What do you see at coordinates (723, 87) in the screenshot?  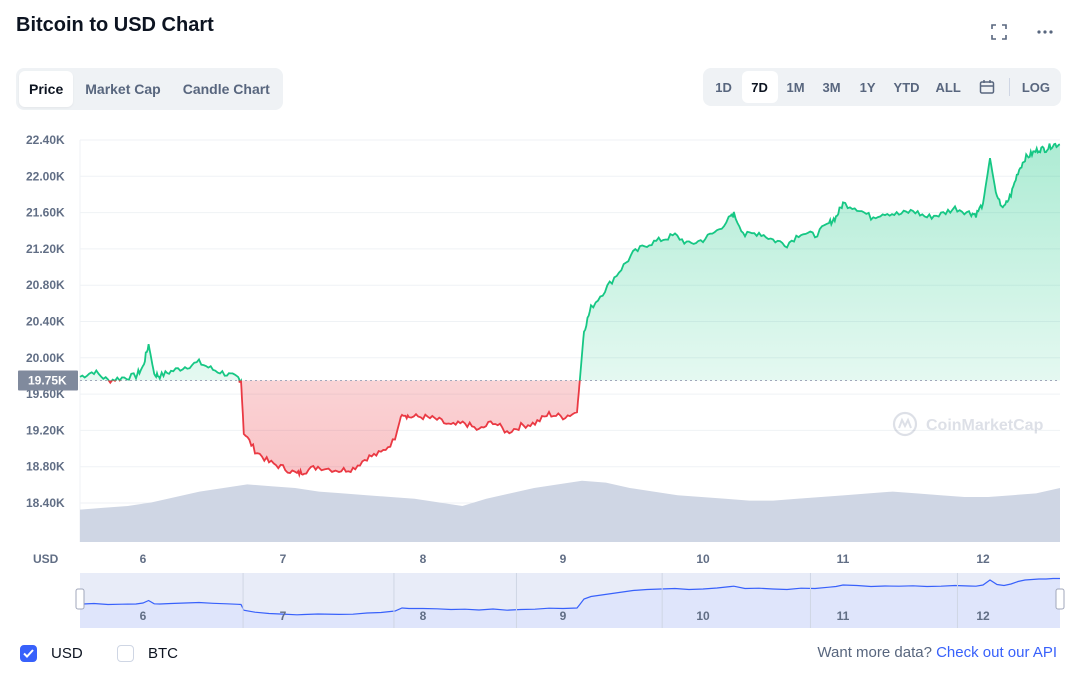 I see `range-1d-button: 1D` at bounding box center [723, 87].